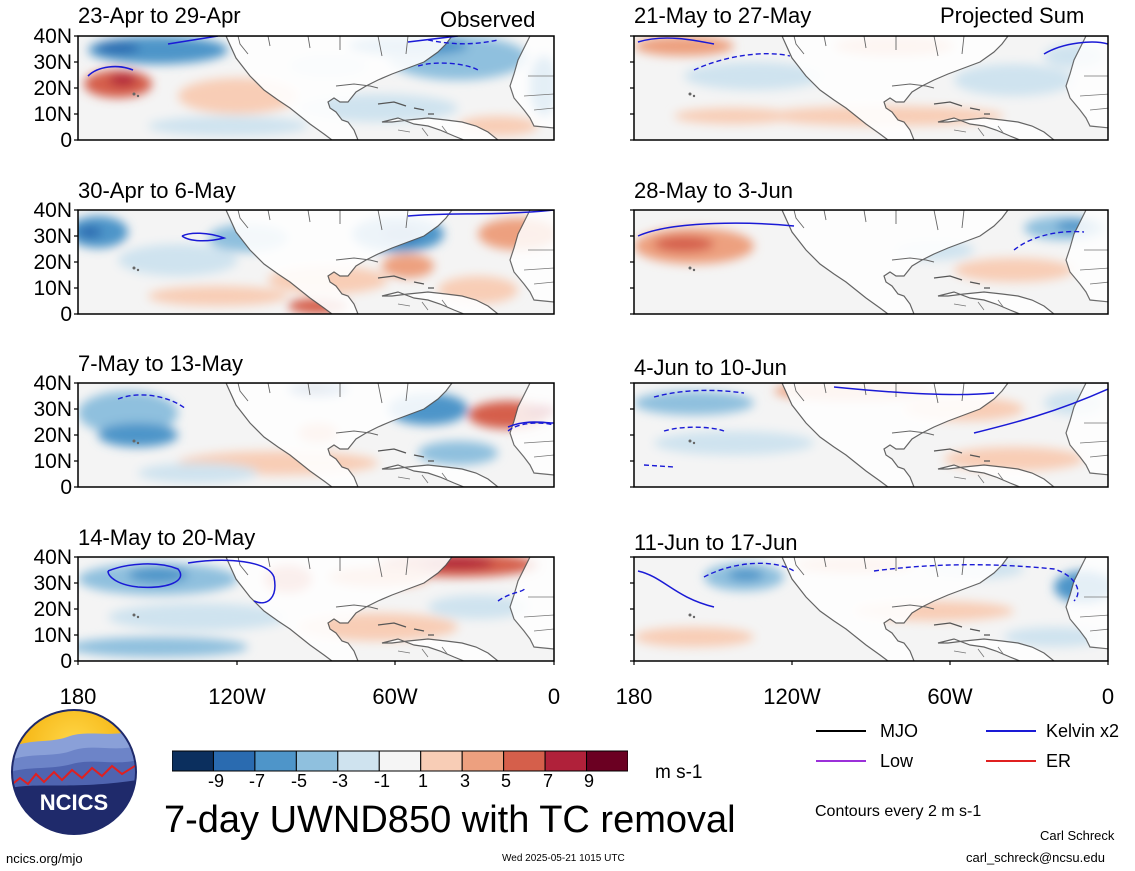  Describe the element at coordinates (505, 781) in the screenshot. I see `colorbar-tick: 5` at that location.